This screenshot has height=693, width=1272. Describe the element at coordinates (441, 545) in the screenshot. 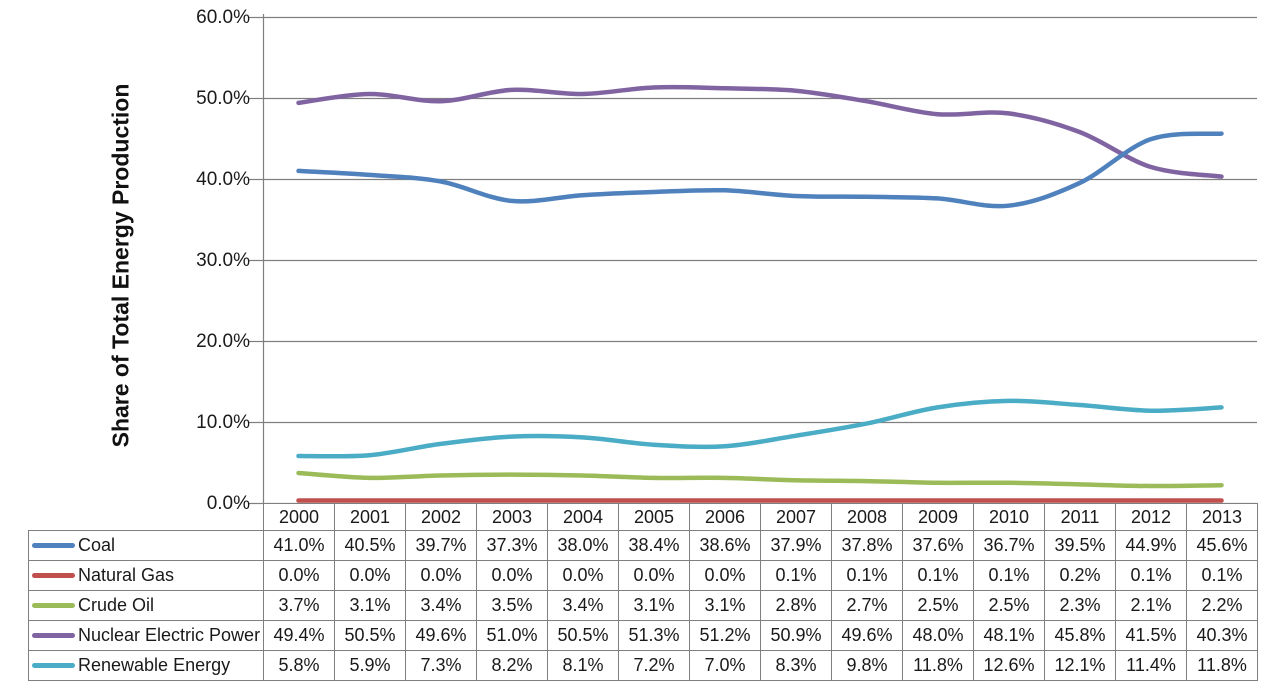

I see `value-cell: 39.7%` at that location.